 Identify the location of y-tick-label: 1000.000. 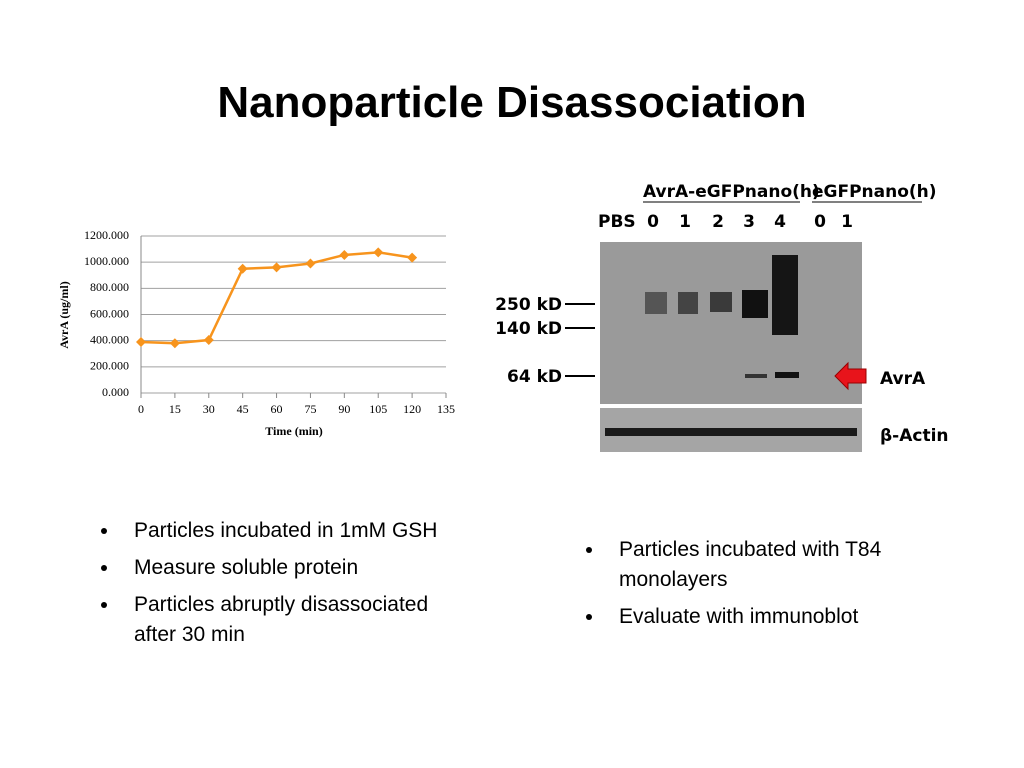
(106, 261).